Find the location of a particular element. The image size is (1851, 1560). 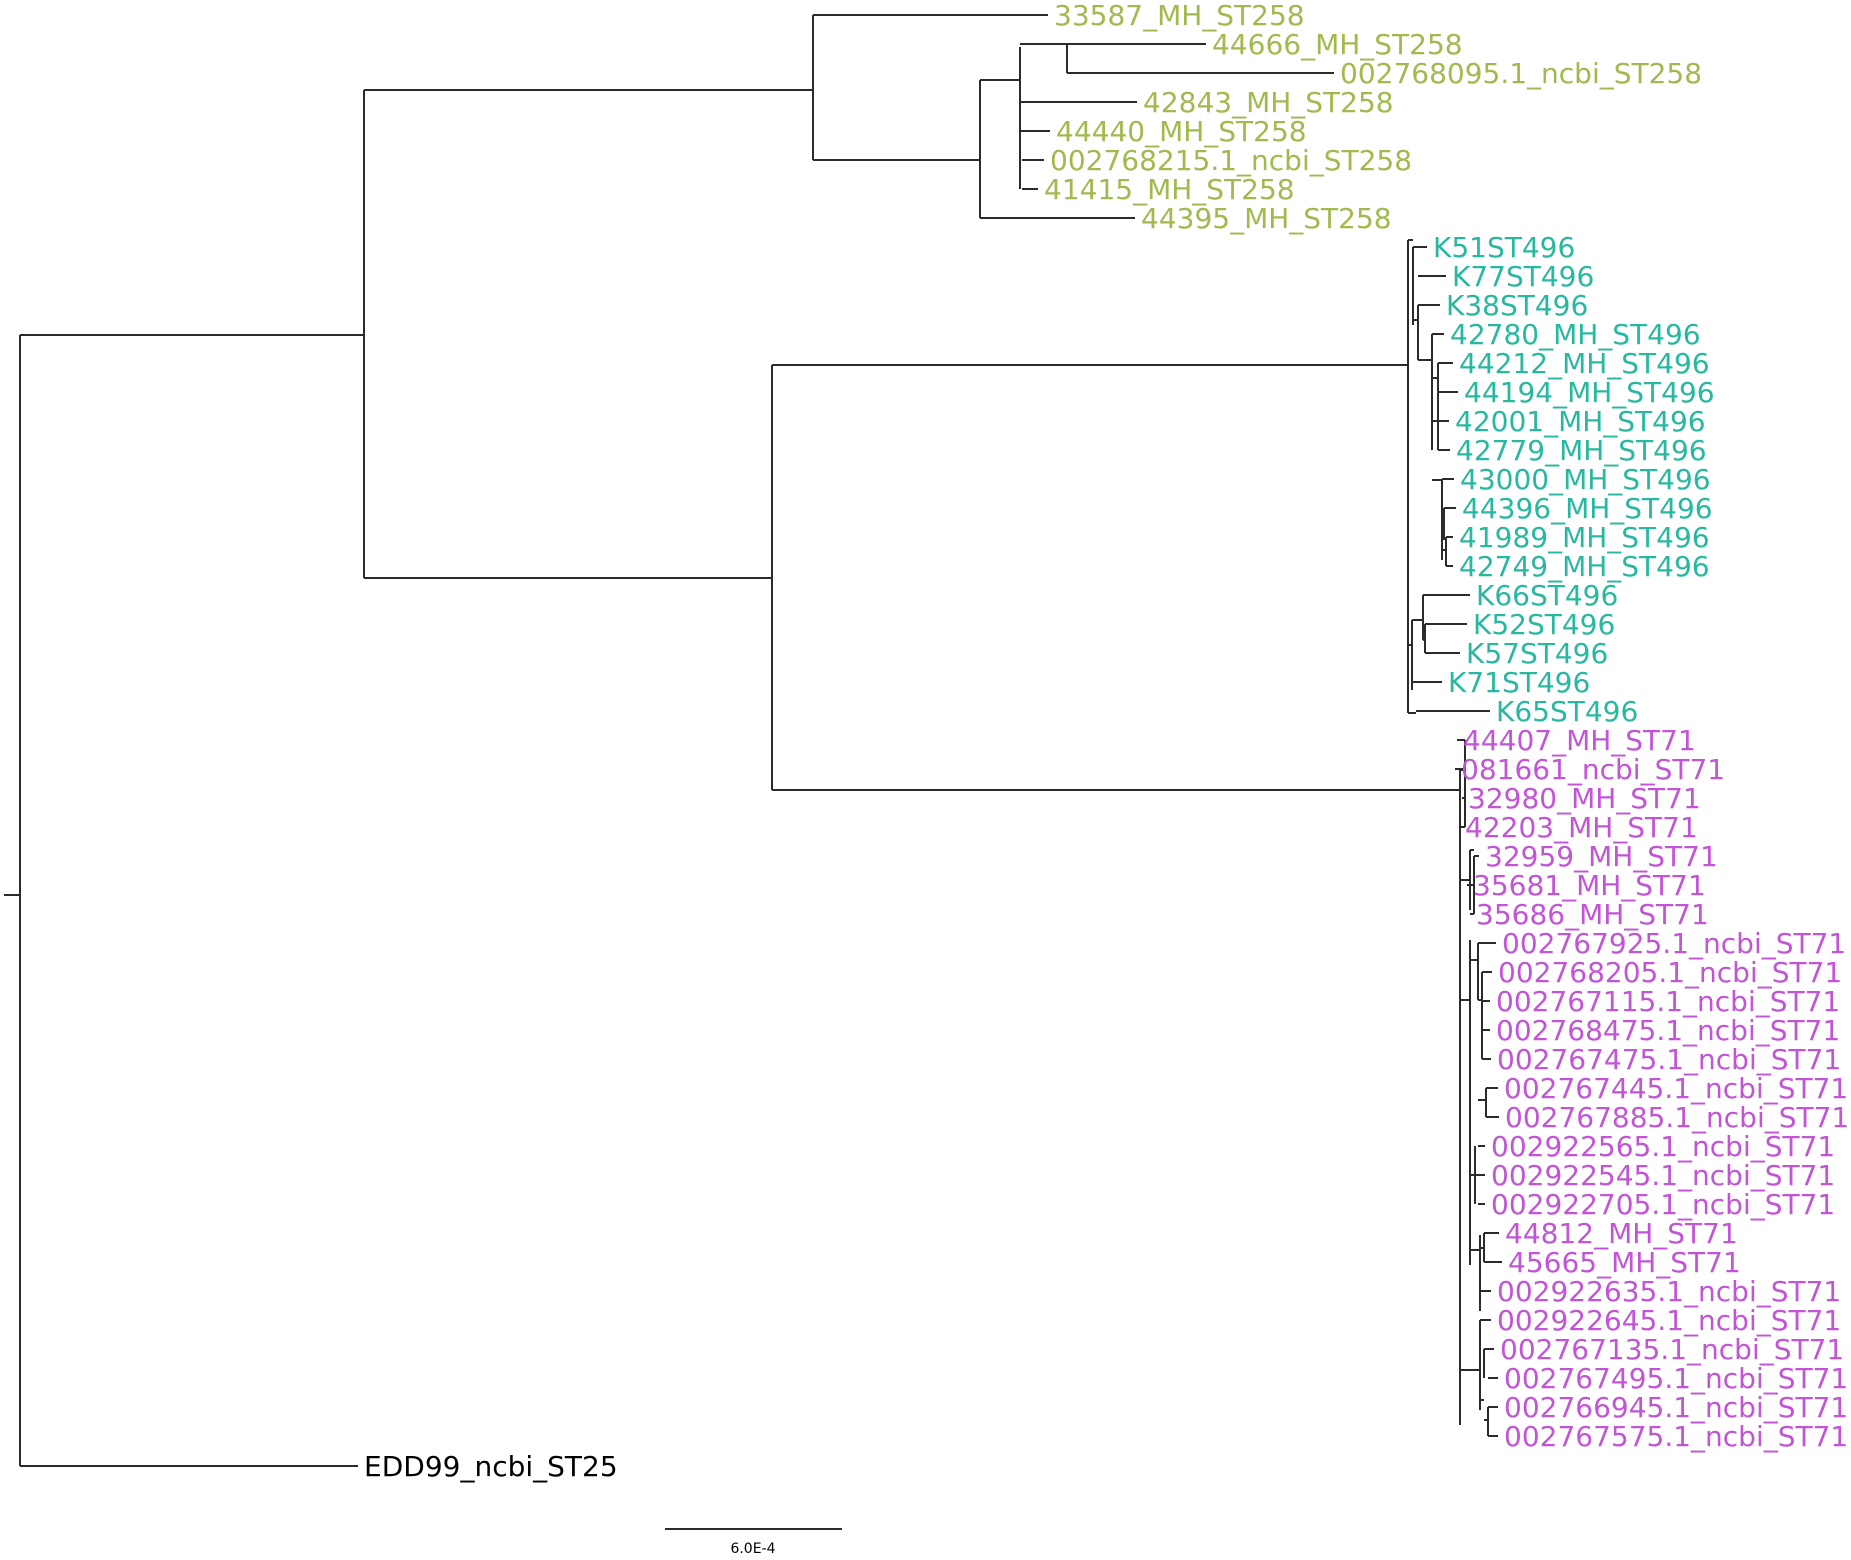

leaf-label: 002767925.1_ncbi_ST71 is located at coordinates (1674, 943).